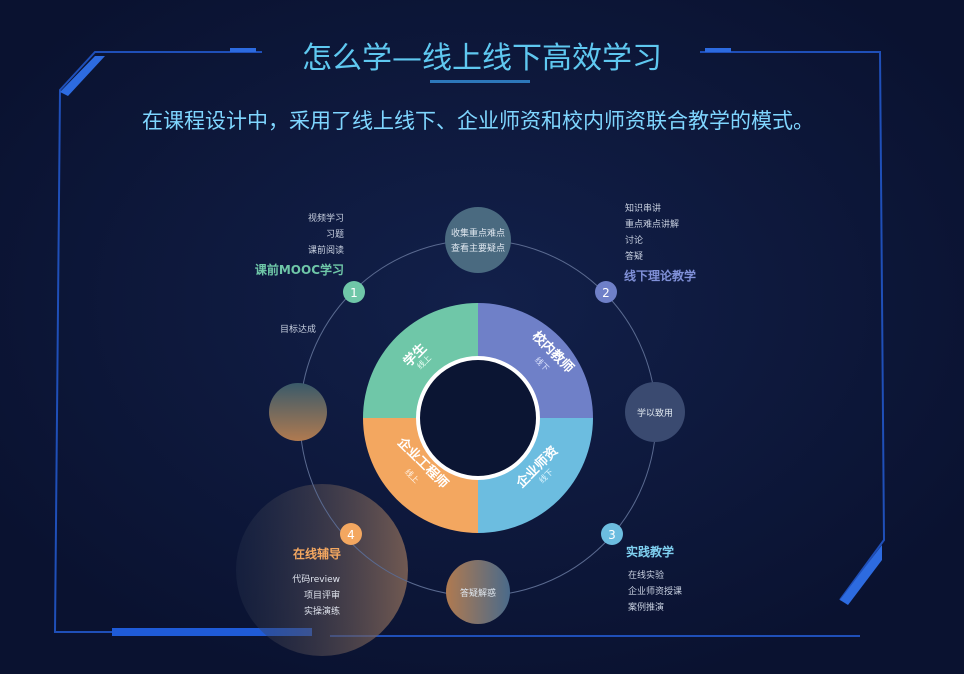  Describe the element at coordinates (478, 233) in the screenshot. I see `bubble-text: 收集重点难点` at that location.